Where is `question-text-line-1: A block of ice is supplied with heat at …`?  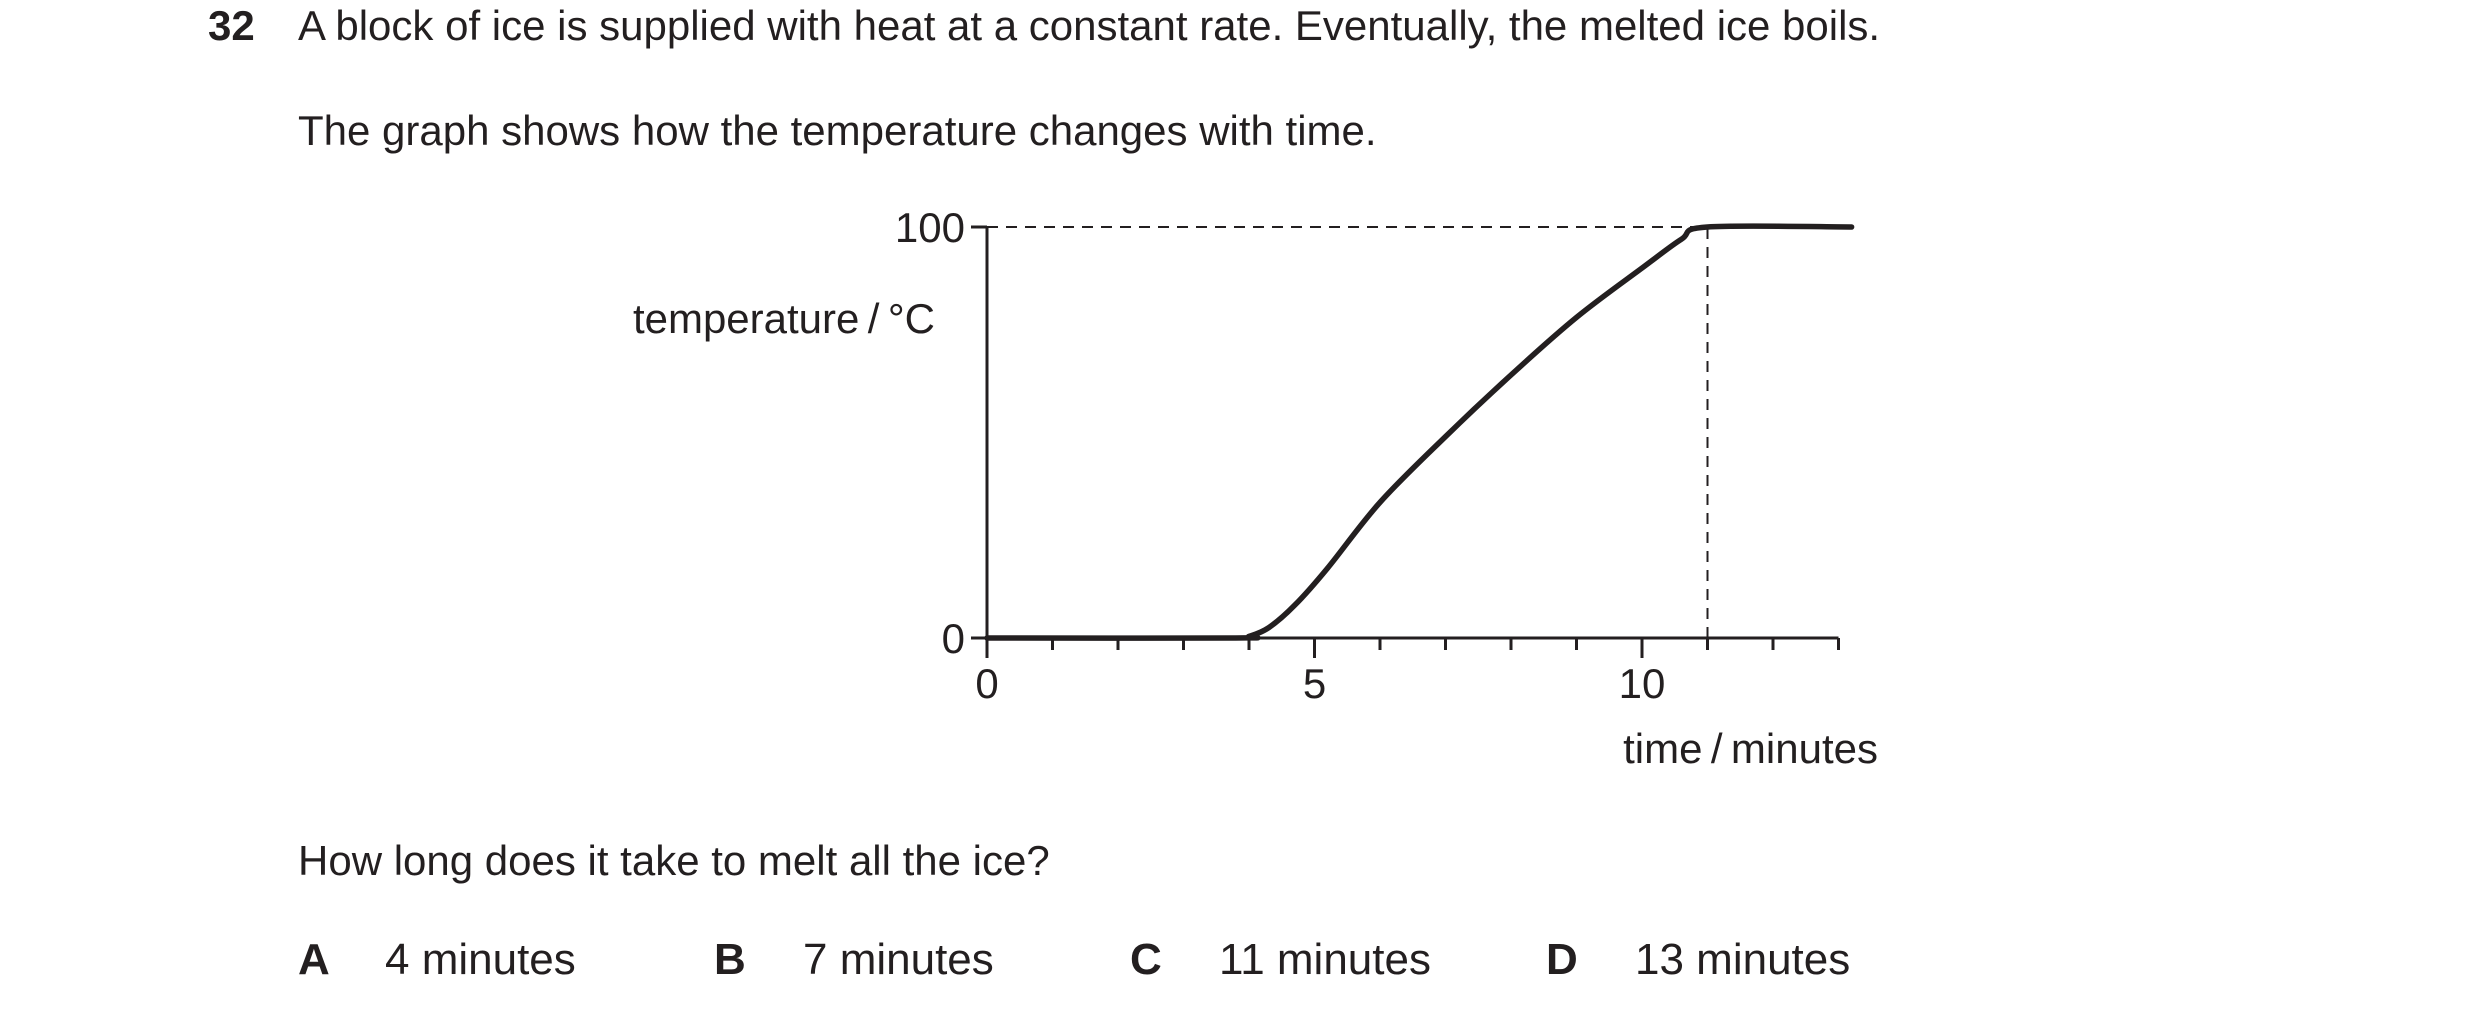
question-text-line-1: A block of ice is supplied with heat at … is located at coordinates (1089, 25).